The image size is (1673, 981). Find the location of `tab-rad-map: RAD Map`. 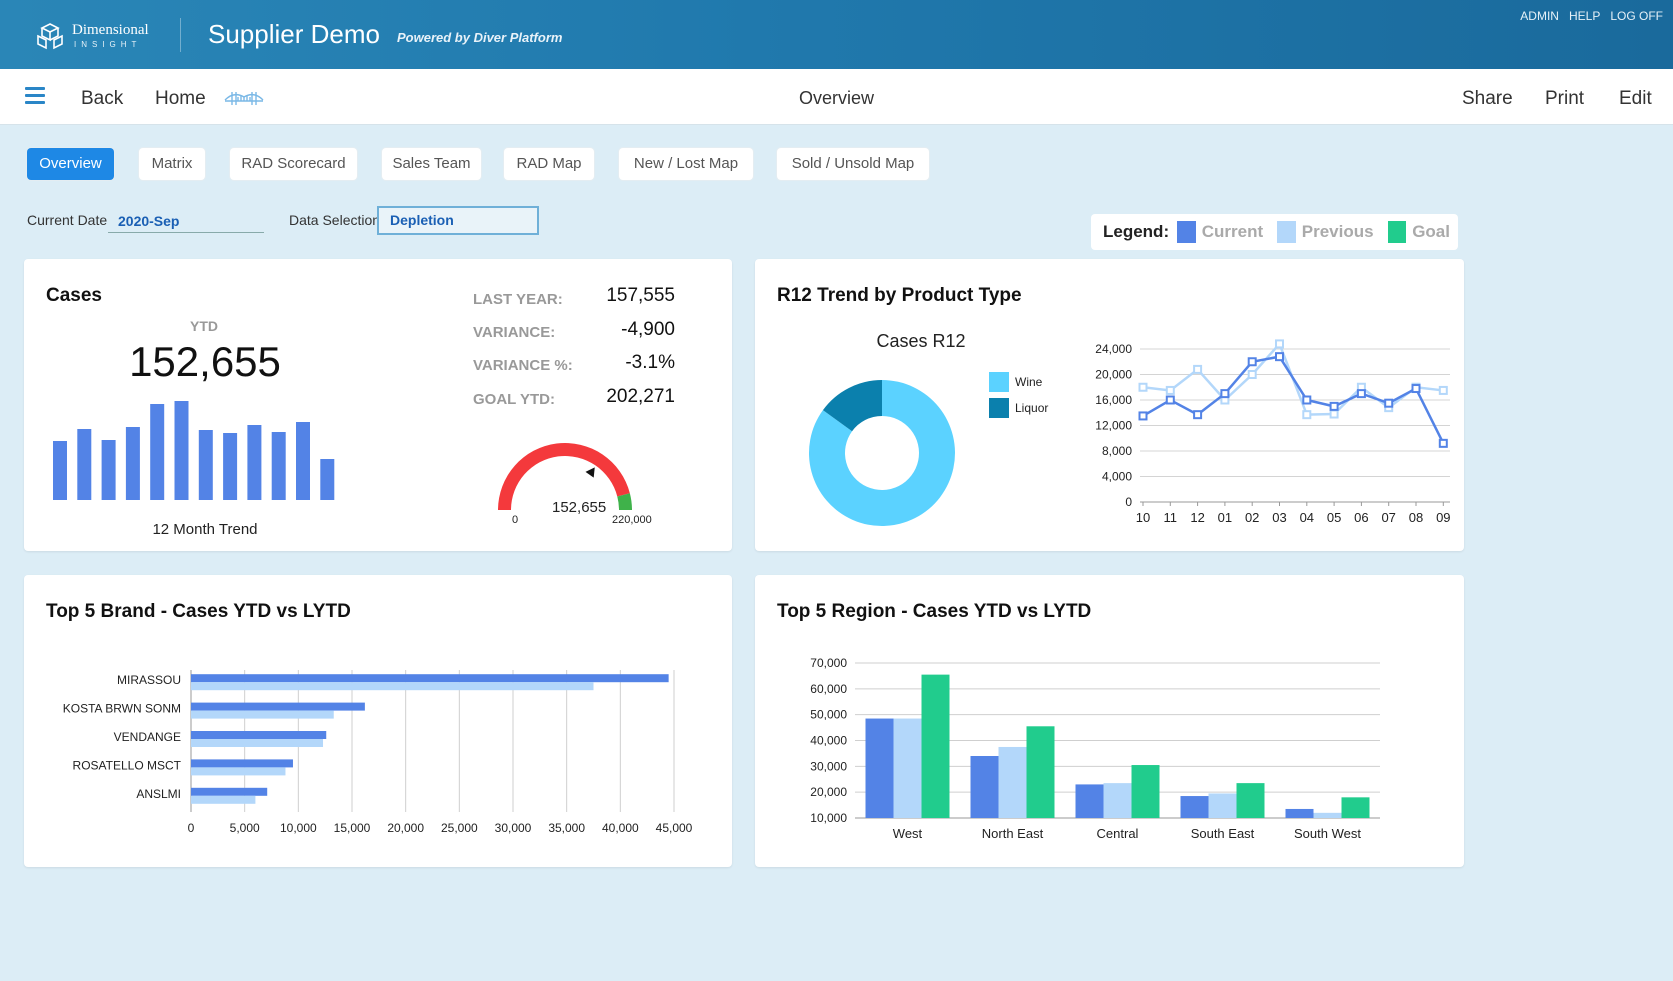

tab-rad-map: RAD Map is located at coordinates (549, 164).